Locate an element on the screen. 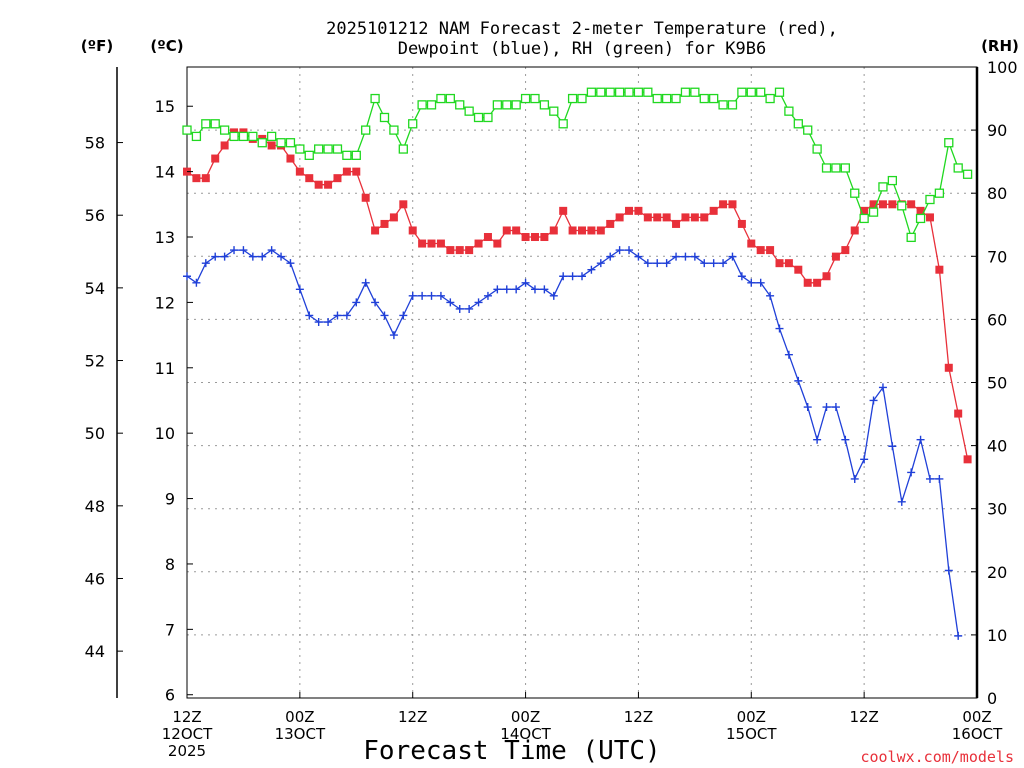 The image size is (1024, 768). celsius-tick-label: 9 is located at coordinates (170, 499).